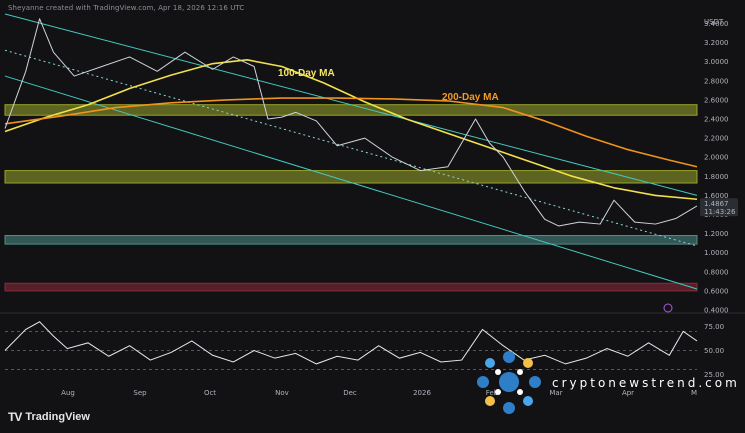  What do you see at coordinates (555, 393) in the screenshot?
I see `x-tick-label: Mar` at bounding box center [555, 393].